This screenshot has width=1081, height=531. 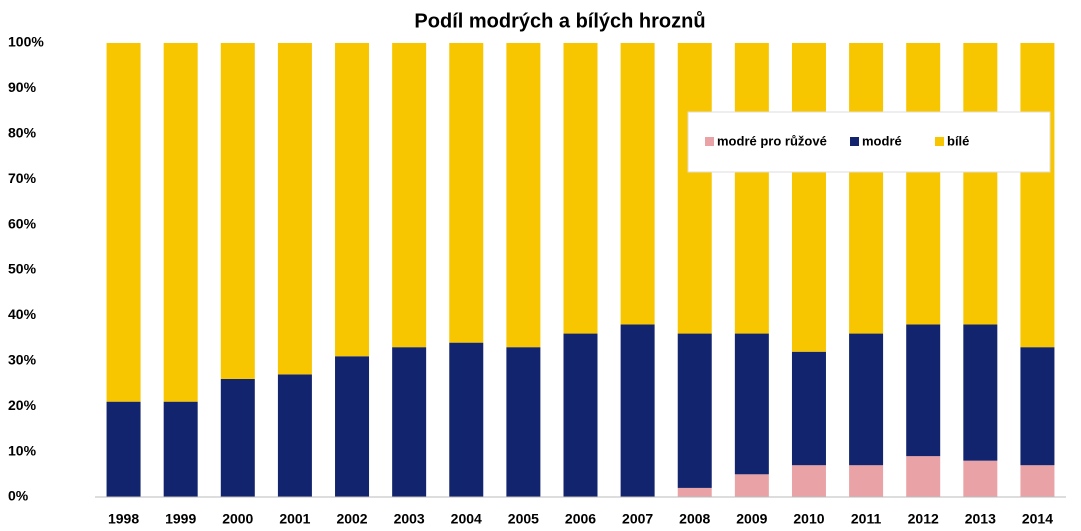 I want to click on x-tick-label: 2011, so click(x=866, y=519).